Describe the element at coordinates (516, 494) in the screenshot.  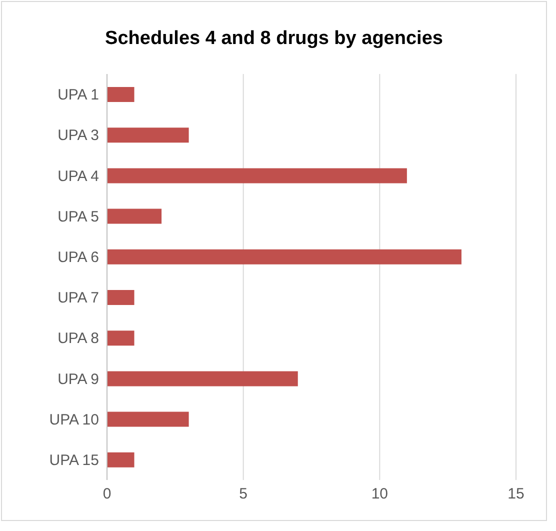
I see `x-tick-label: 15` at that location.